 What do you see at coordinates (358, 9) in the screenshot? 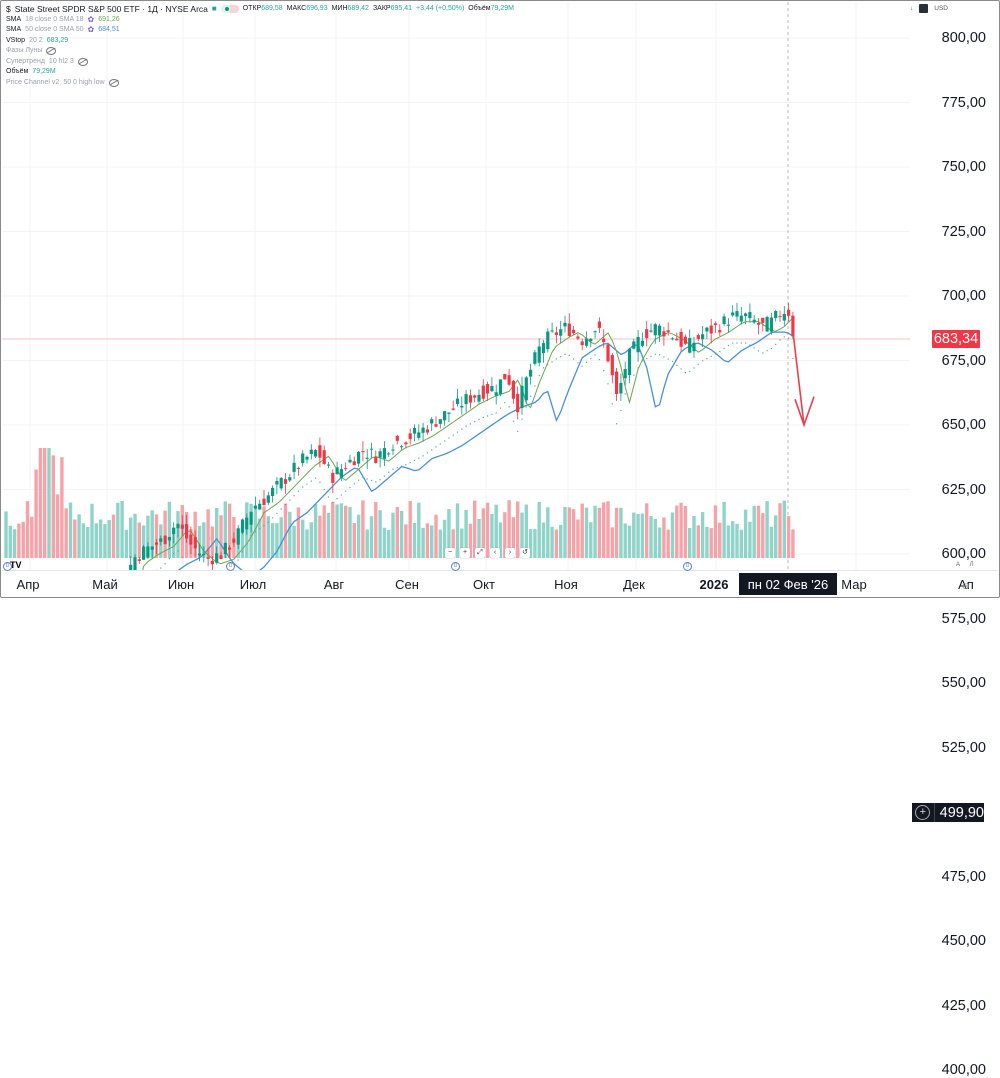
I see `low-value: 689,42` at bounding box center [358, 9].